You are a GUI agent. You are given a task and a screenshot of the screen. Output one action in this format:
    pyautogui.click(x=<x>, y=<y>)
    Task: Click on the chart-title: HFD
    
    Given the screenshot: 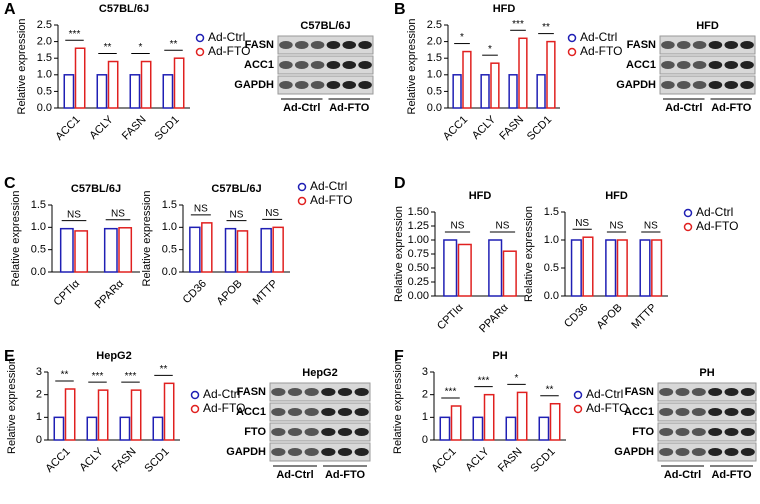 What is the action you would take?
    pyautogui.click(x=616, y=196)
    